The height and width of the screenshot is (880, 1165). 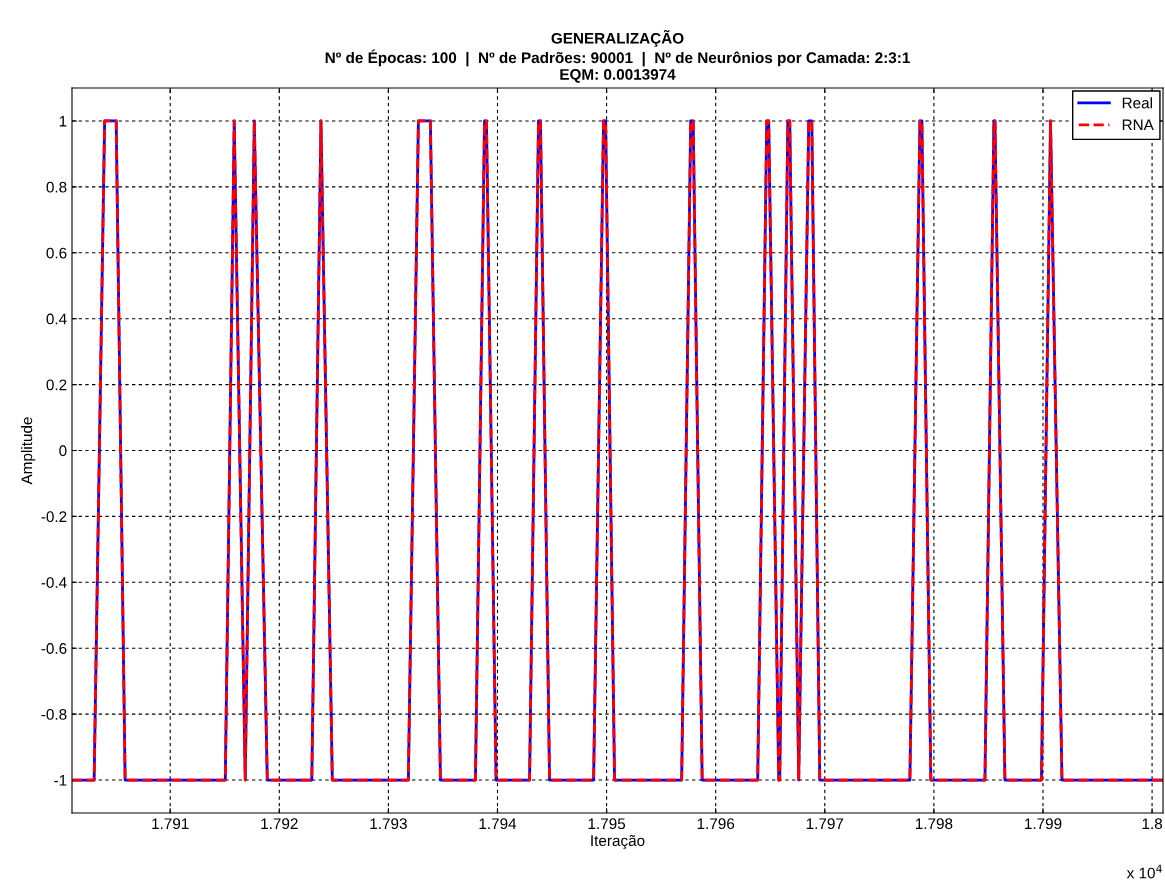 I want to click on y-tick-label: -0.4, so click(x=54, y=582).